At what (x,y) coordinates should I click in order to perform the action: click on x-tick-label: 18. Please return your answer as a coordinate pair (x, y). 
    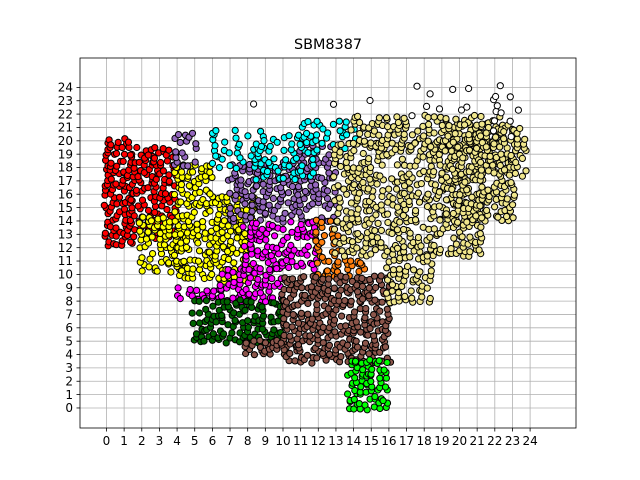
    Looking at the image, I should click on (424, 441).